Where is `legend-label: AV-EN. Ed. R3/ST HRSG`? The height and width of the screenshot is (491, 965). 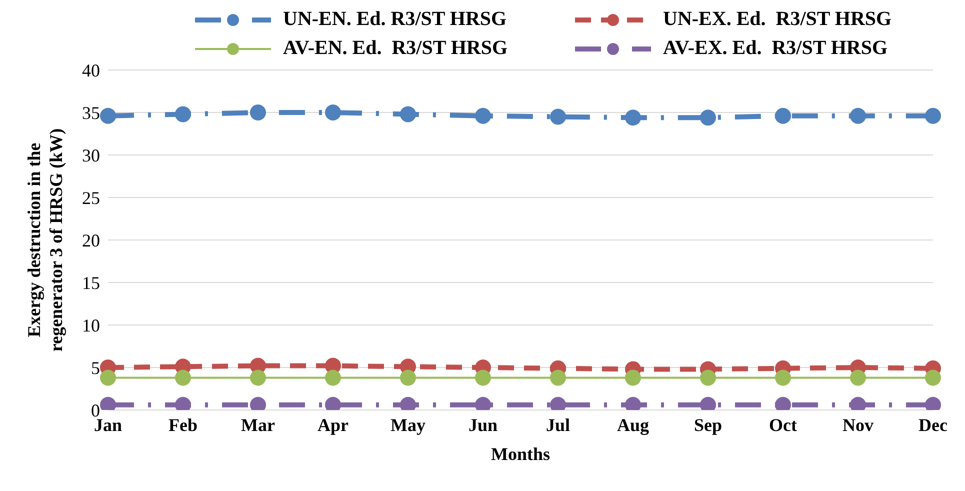
legend-label: AV-EN. Ed. R3/ST HRSG is located at coordinates (395, 48).